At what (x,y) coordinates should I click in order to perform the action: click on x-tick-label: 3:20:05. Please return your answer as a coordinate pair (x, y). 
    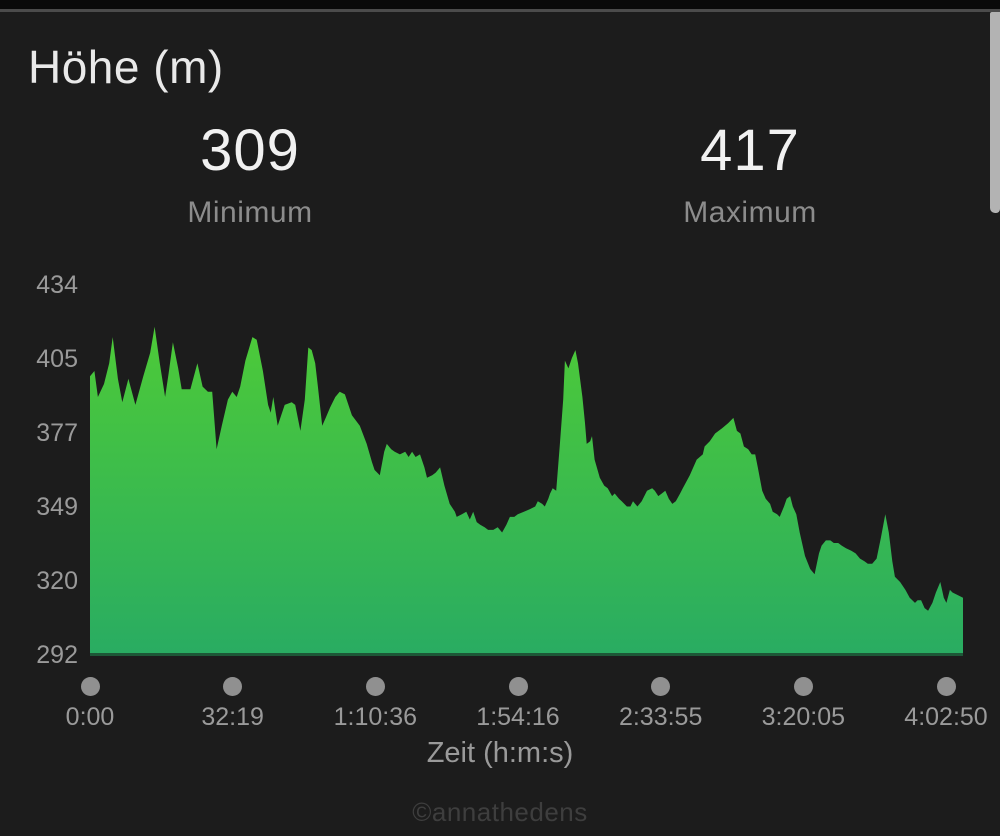
    Looking at the image, I should click on (803, 717).